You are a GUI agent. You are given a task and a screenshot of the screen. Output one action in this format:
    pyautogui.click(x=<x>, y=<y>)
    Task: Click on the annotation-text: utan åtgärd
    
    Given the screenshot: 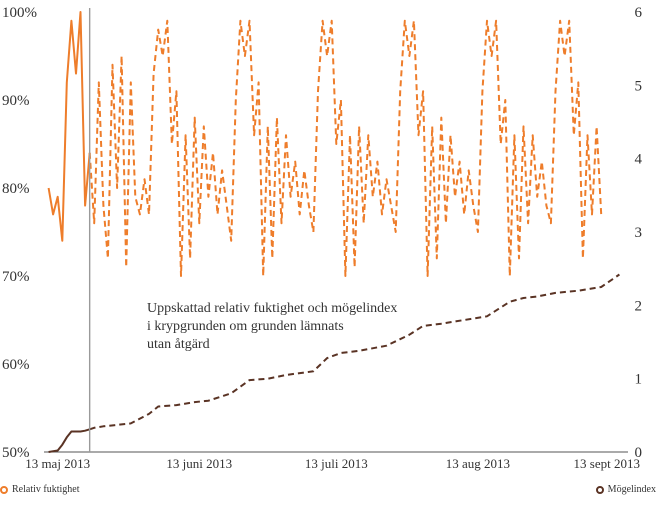 What is the action you would take?
    pyautogui.click(x=178, y=344)
    